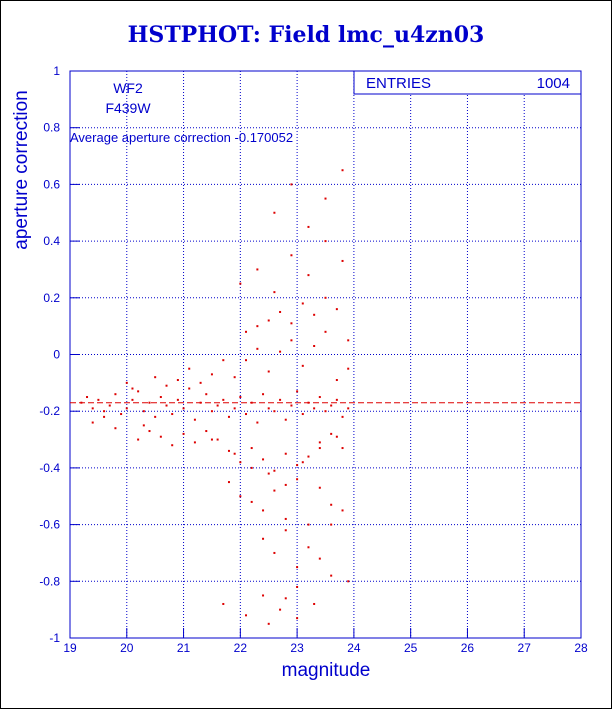  What do you see at coordinates (49, 468) in the screenshot?
I see `y-tick-label: -0.4` at bounding box center [49, 468].